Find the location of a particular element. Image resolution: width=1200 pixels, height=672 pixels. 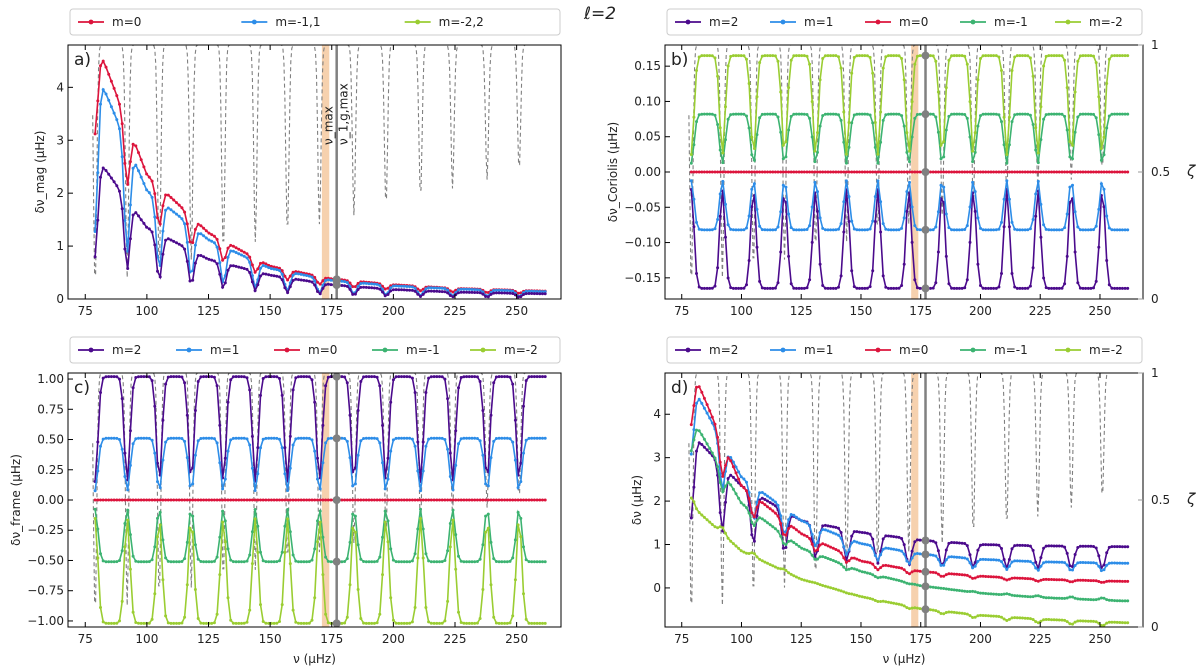

x-tick-label: 250 is located at coordinates (516, 311).